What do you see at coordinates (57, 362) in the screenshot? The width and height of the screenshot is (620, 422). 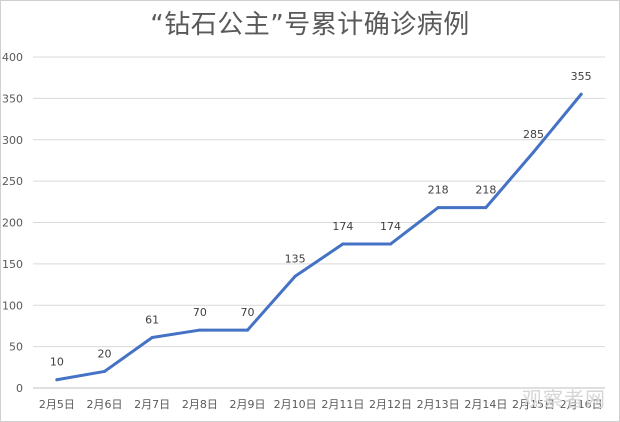 I see `data-label: 10` at bounding box center [57, 362].